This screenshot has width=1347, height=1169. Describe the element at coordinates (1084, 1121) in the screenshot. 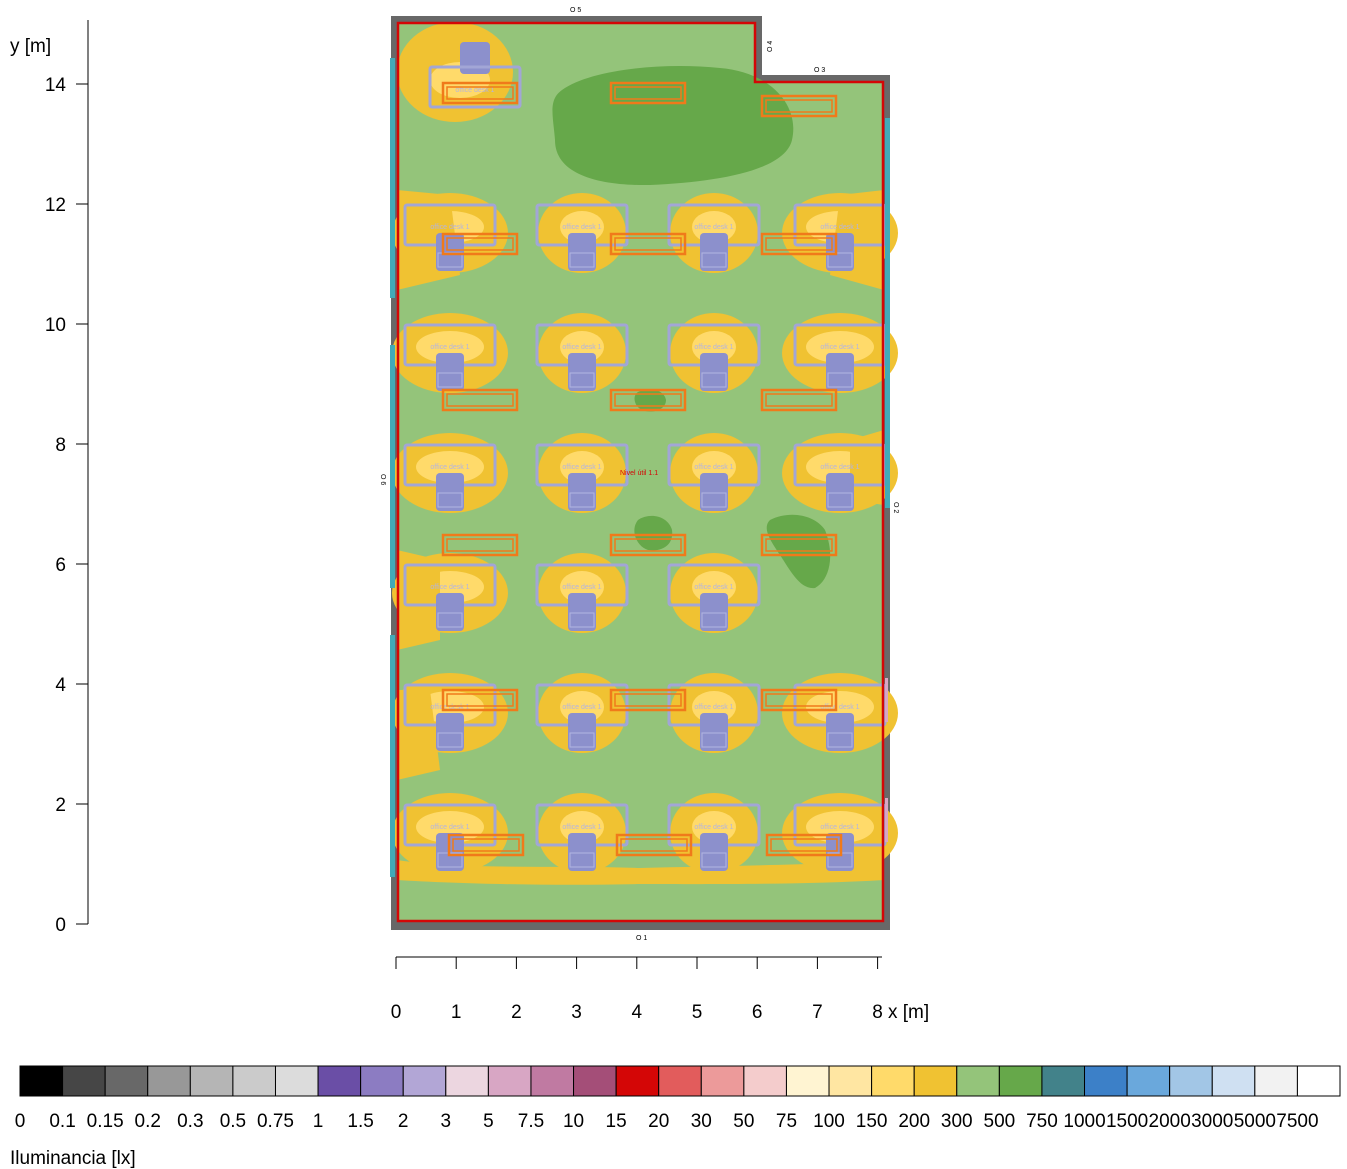

I see `legend-tick-label: 1000` at that location.